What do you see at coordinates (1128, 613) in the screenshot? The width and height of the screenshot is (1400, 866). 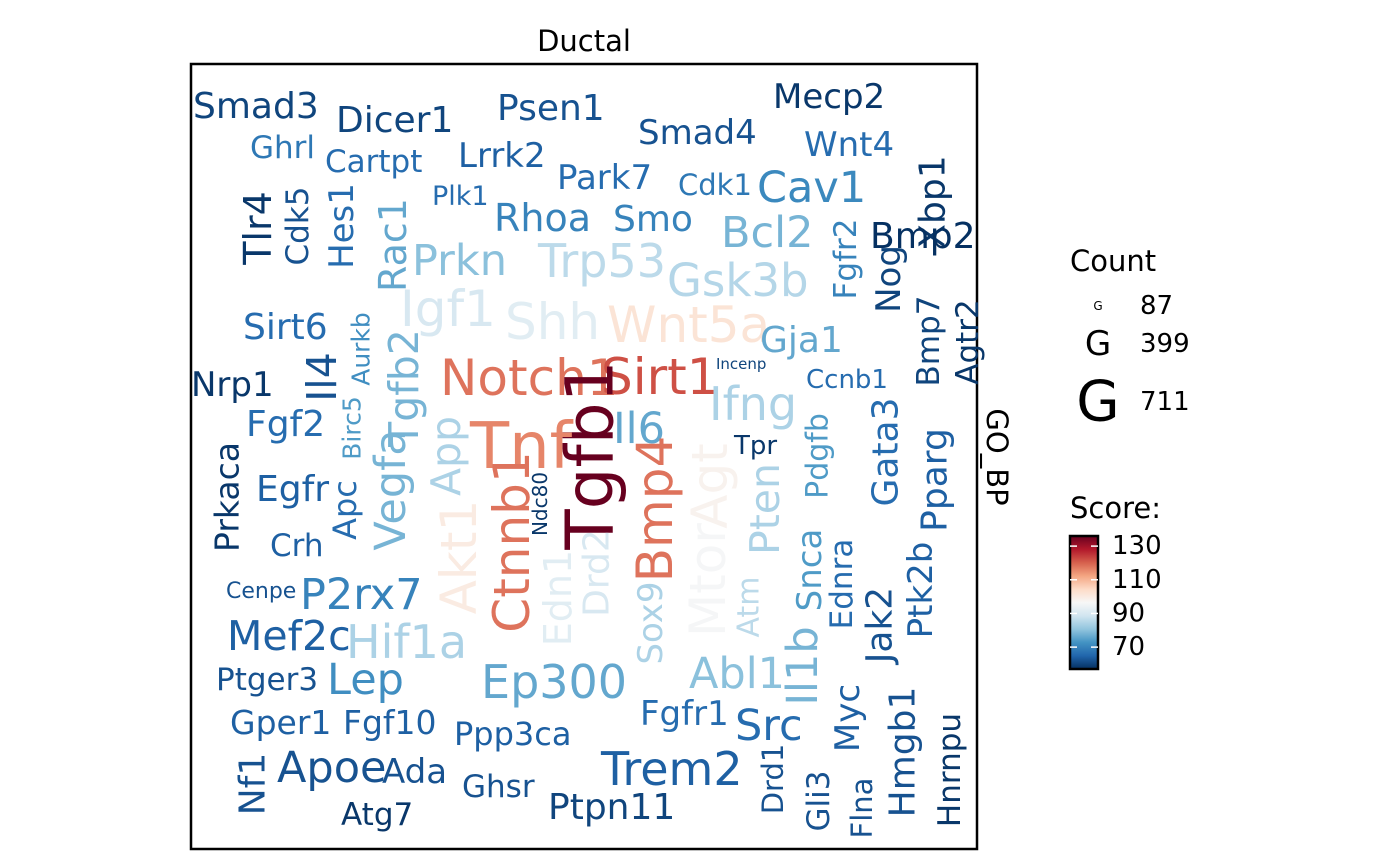 I see `score-tick-label: 90` at bounding box center [1128, 613].